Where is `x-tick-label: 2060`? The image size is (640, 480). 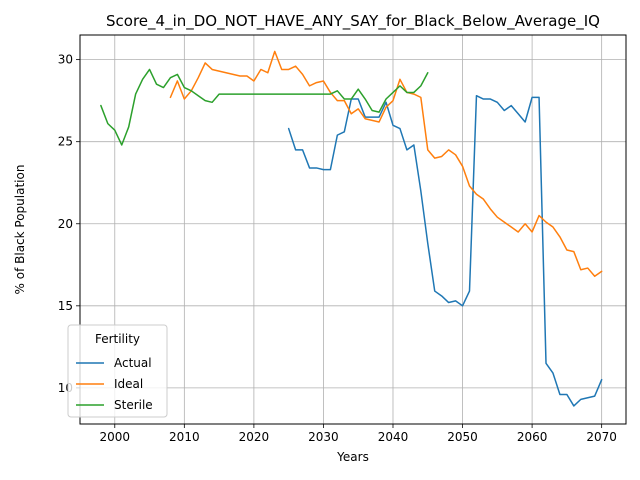
x-tick-label: 2060 is located at coordinates (532, 437).